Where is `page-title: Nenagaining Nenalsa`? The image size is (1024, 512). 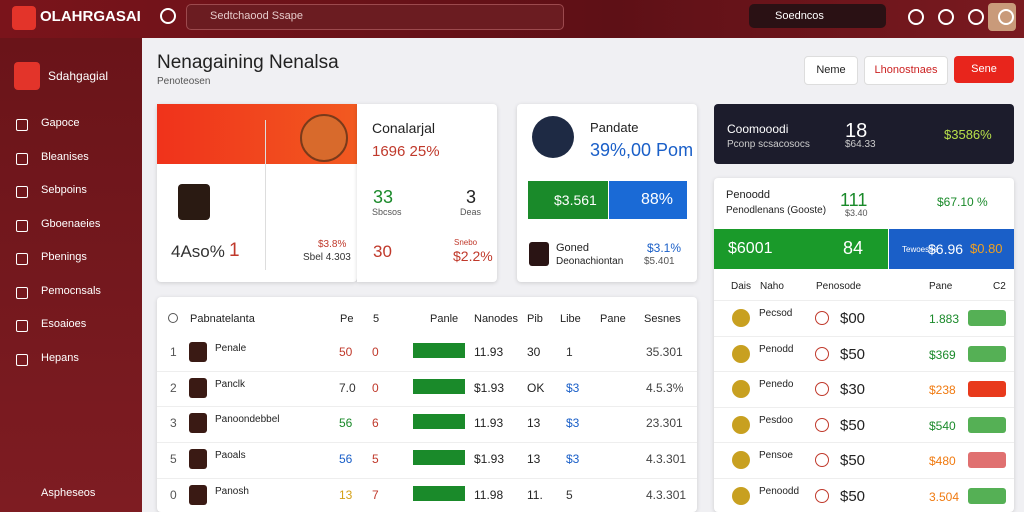 page-title: Nenagaining Nenalsa is located at coordinates (248, 62).